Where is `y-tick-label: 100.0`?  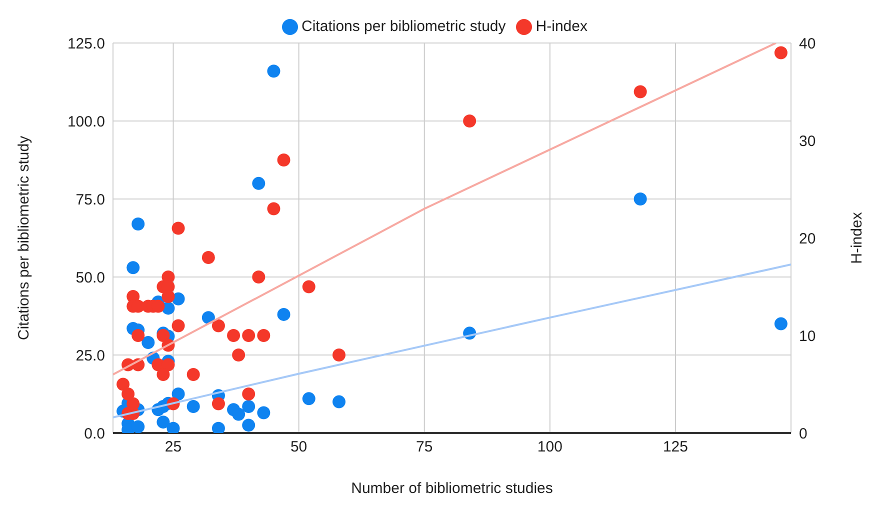
y-tick-label: 100.0 is located at coordinates (86, 121).